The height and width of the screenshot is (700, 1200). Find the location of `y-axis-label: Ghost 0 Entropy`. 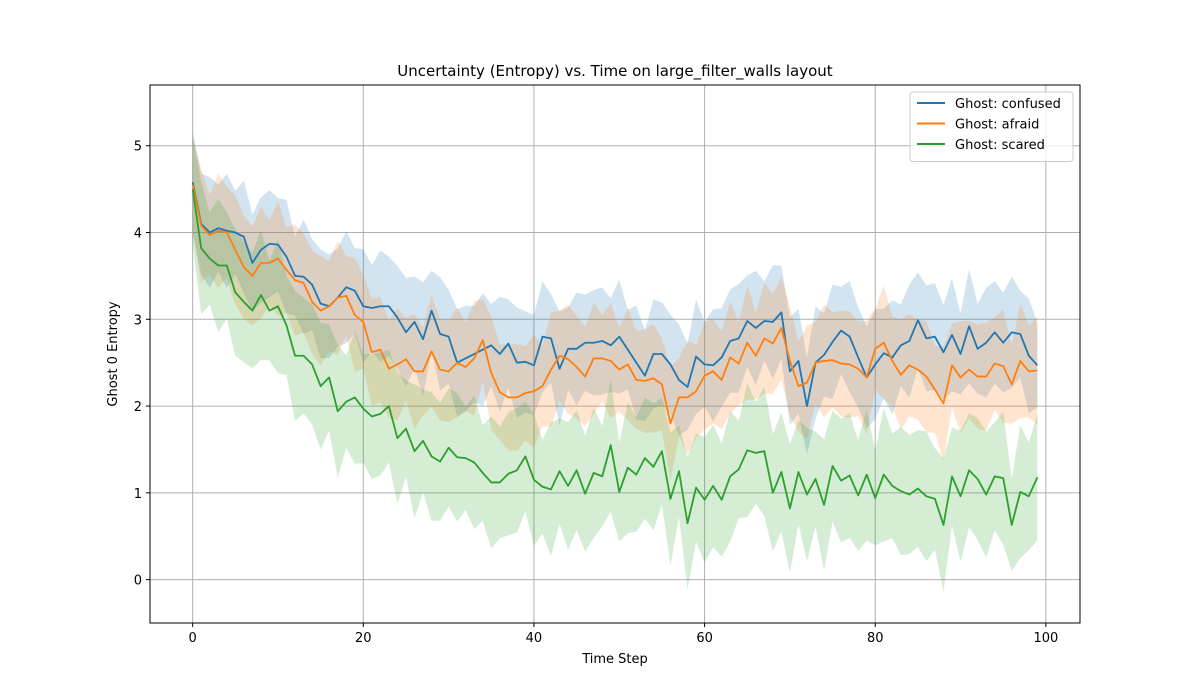

y-axis-label: Ghost 0 Entropy is located at coordinates (113, 353).